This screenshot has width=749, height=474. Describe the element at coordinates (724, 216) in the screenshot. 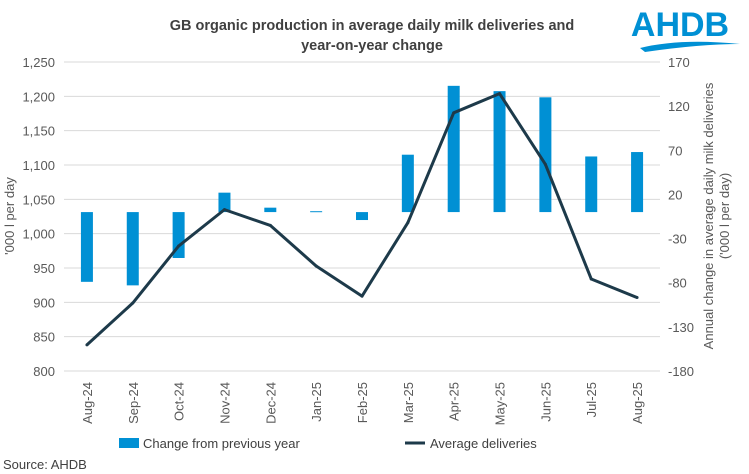

I see `y2-axis-label-line-2: ('000 l per day)` at that location.